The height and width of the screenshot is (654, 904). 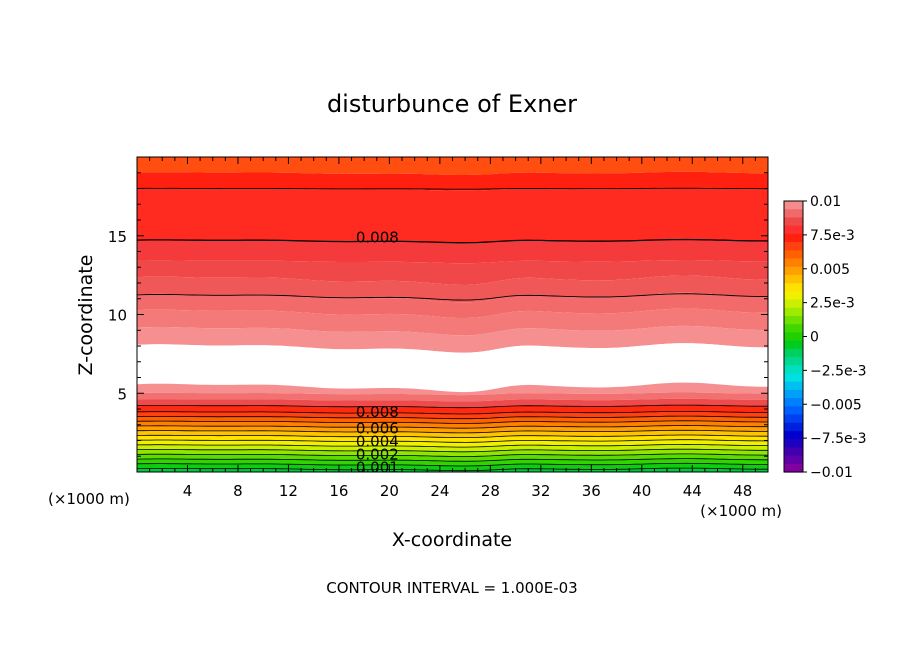 I want to click on x-axis-unit-left: (×1000 m), so click(x=89, y=499).